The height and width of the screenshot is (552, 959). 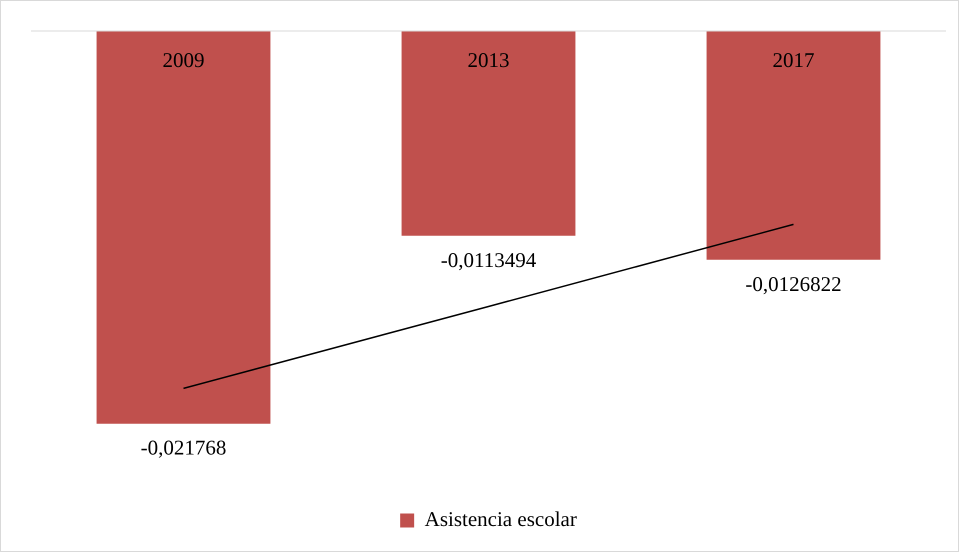 What do you see at coordinates (183, 448) in the screenshot?
I see `data-label: -0,021768` at bounding box center [183, 448].